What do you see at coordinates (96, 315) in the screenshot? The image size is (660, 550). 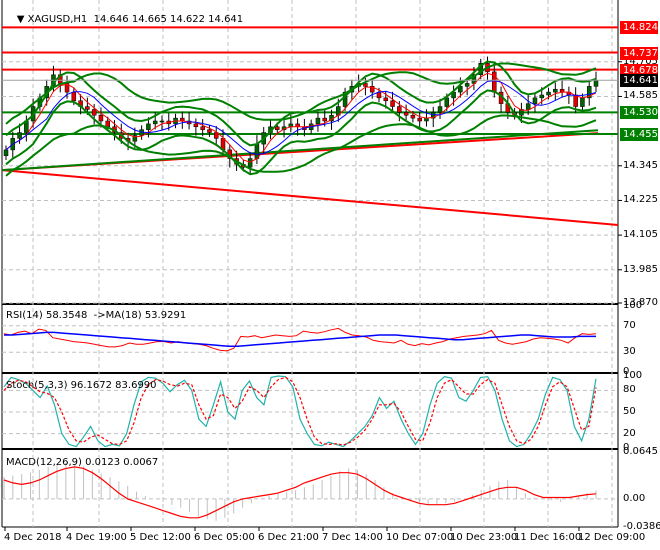 I see `rsi-label: RSI(14) 58.3548 ->MA(18) 53.9291` at bounding box center [96, 315].